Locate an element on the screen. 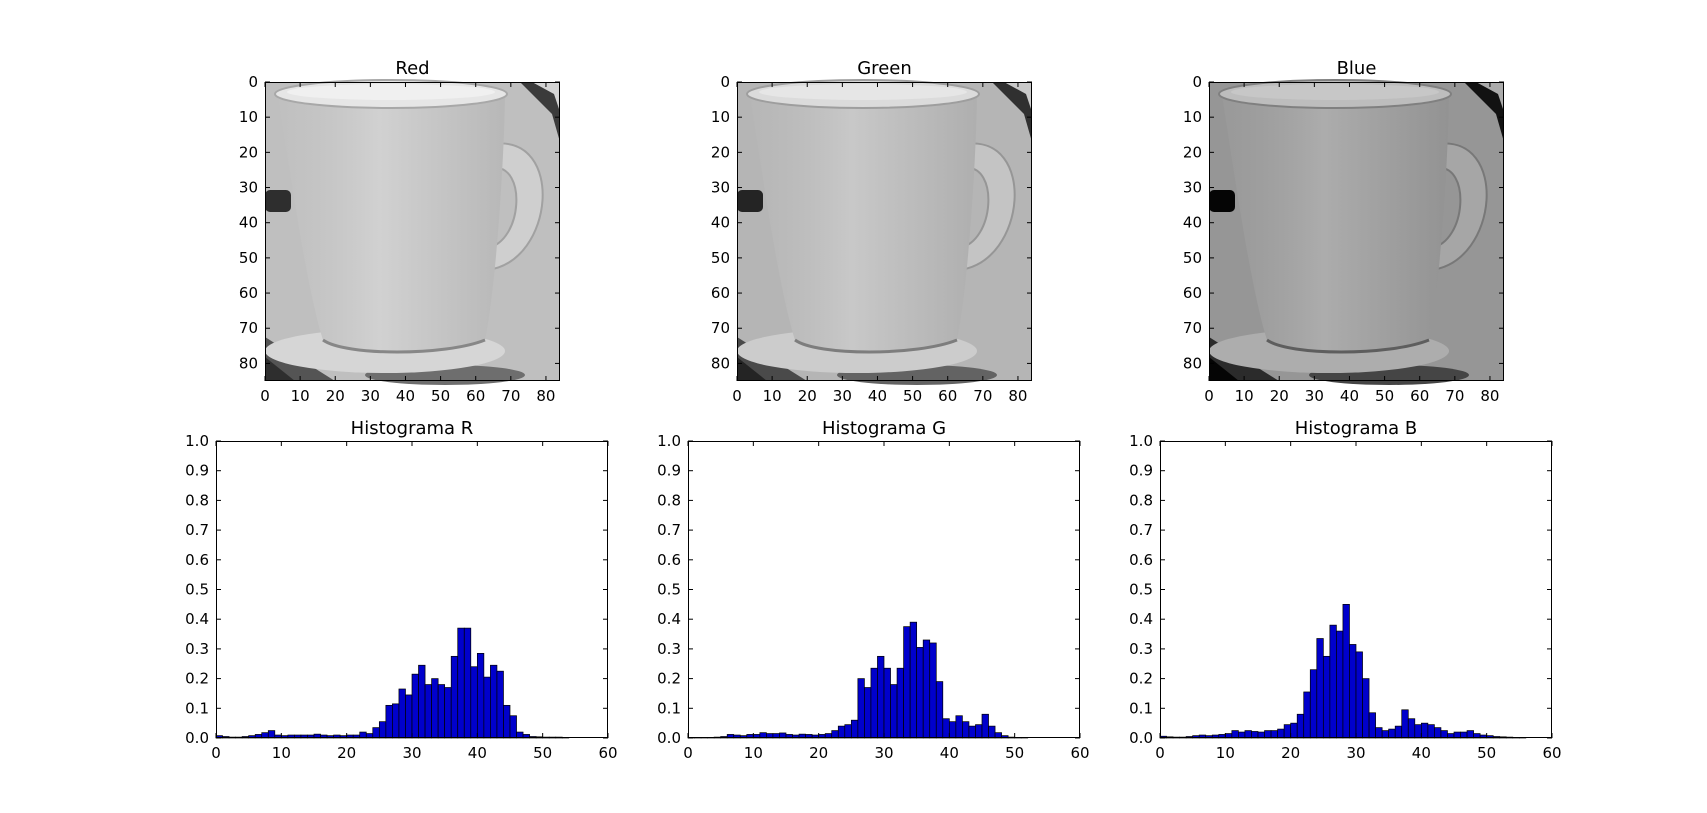 This screenshot has height=813, width=1707. y-ticks-hist-b: 0.0 0.1 0.2 0.3 0.4 0.5 0.6 0.7 0.8 0.9 1.0 is located at coordinates (1340, 589).